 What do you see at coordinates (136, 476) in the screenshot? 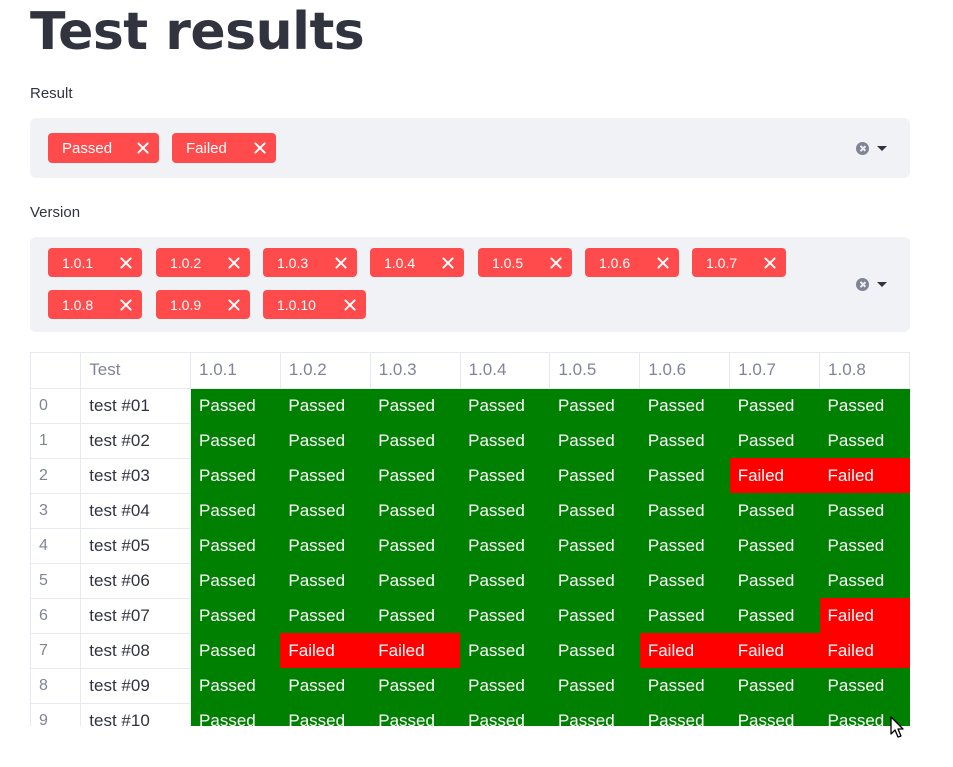
I see `test-name-cell: test #03` at bounding box center [136, 476].